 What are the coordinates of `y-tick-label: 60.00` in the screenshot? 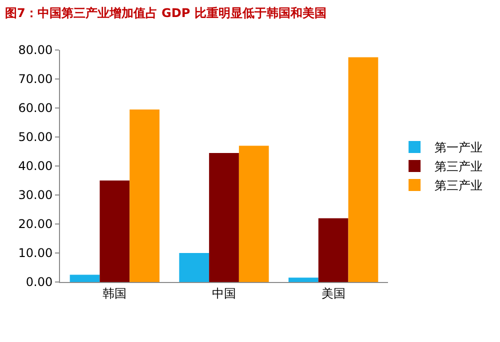 It's located at (35, 108).